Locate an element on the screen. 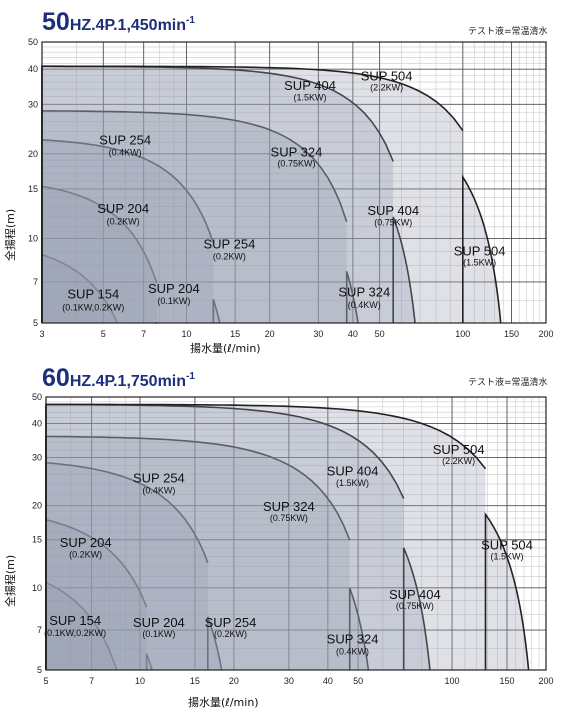 This screenshot has width=564, height=712. pump-region-sup504-right is located at coordinates (507, 592).